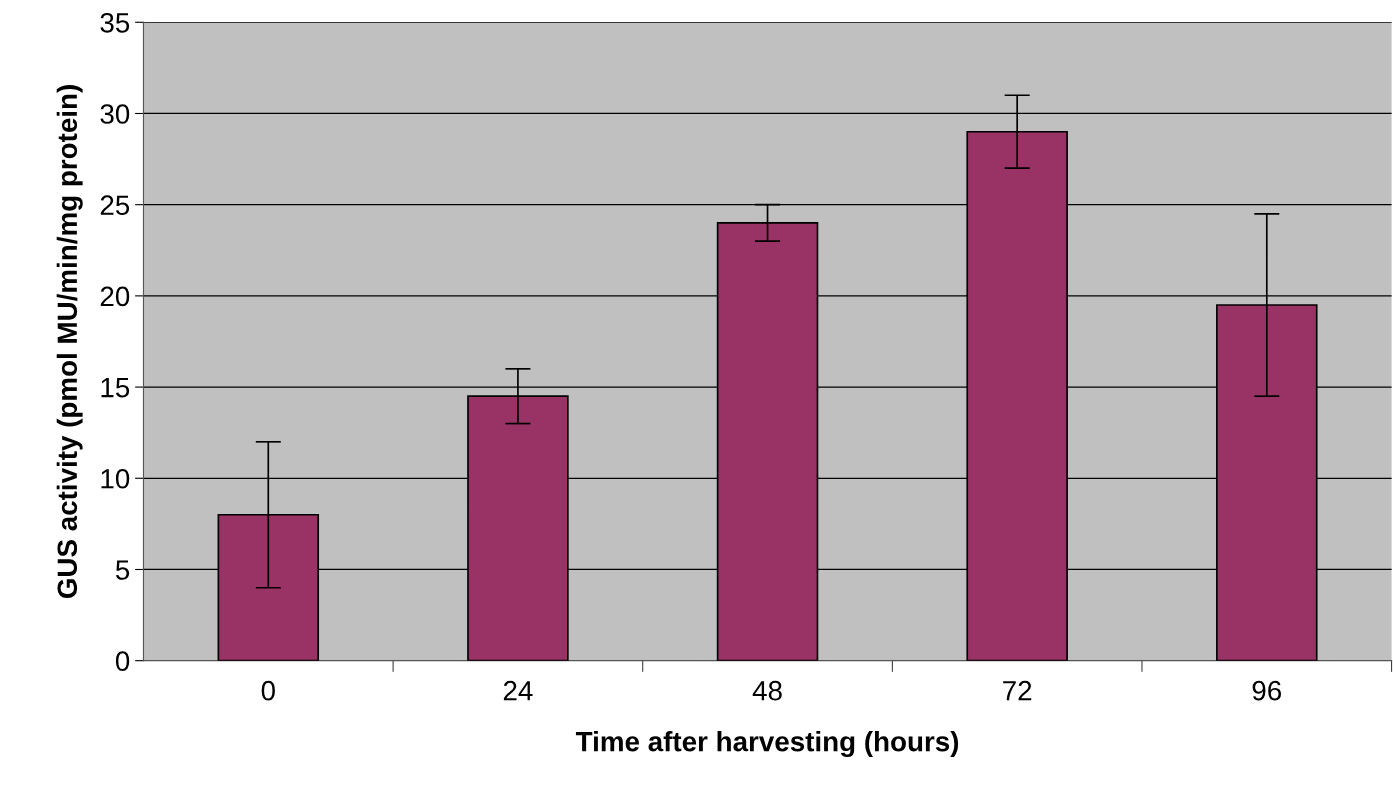 The width and height of the screenshot is (1393, 796). Describe the element at coordinates (115, 296) in the screenshot. I see `y-tick-label: 20` at that location.